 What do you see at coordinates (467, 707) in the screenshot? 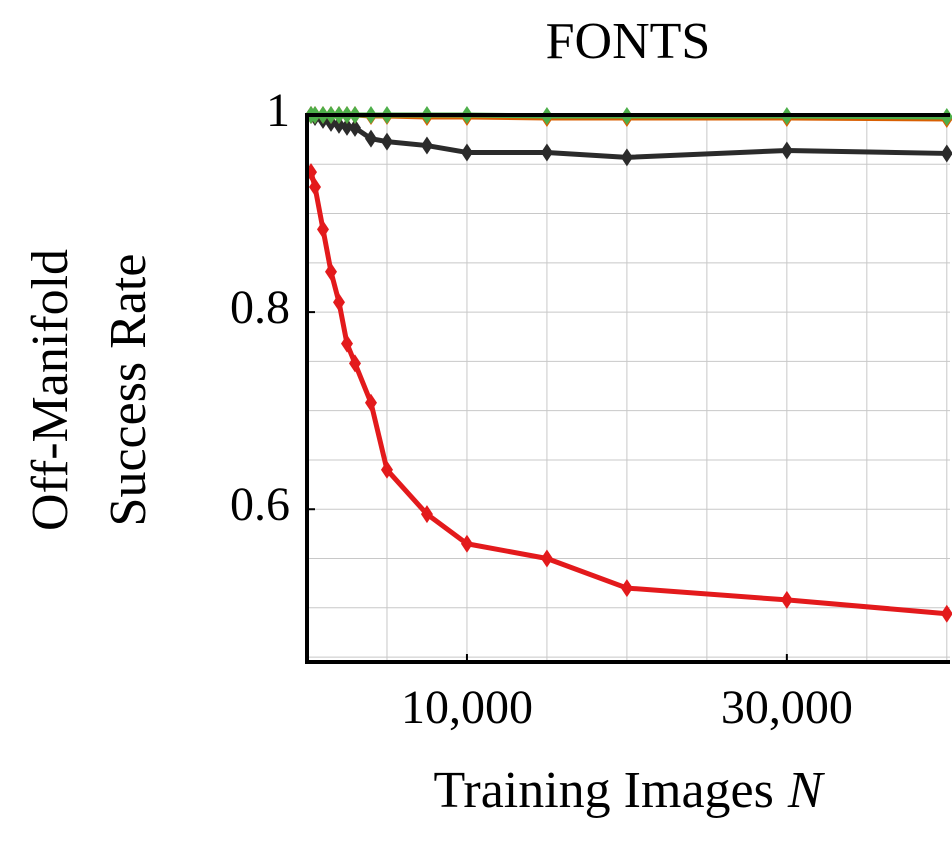
I see `x-tick-label: 10,000` at bounding box center [467, 707].